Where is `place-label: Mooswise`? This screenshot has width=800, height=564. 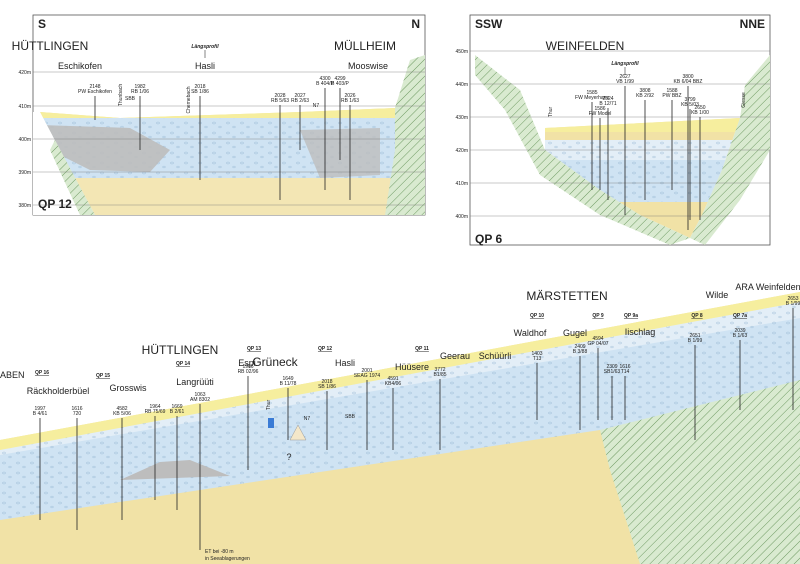
place-label: Mooswise is located at coordinates (368, 66).